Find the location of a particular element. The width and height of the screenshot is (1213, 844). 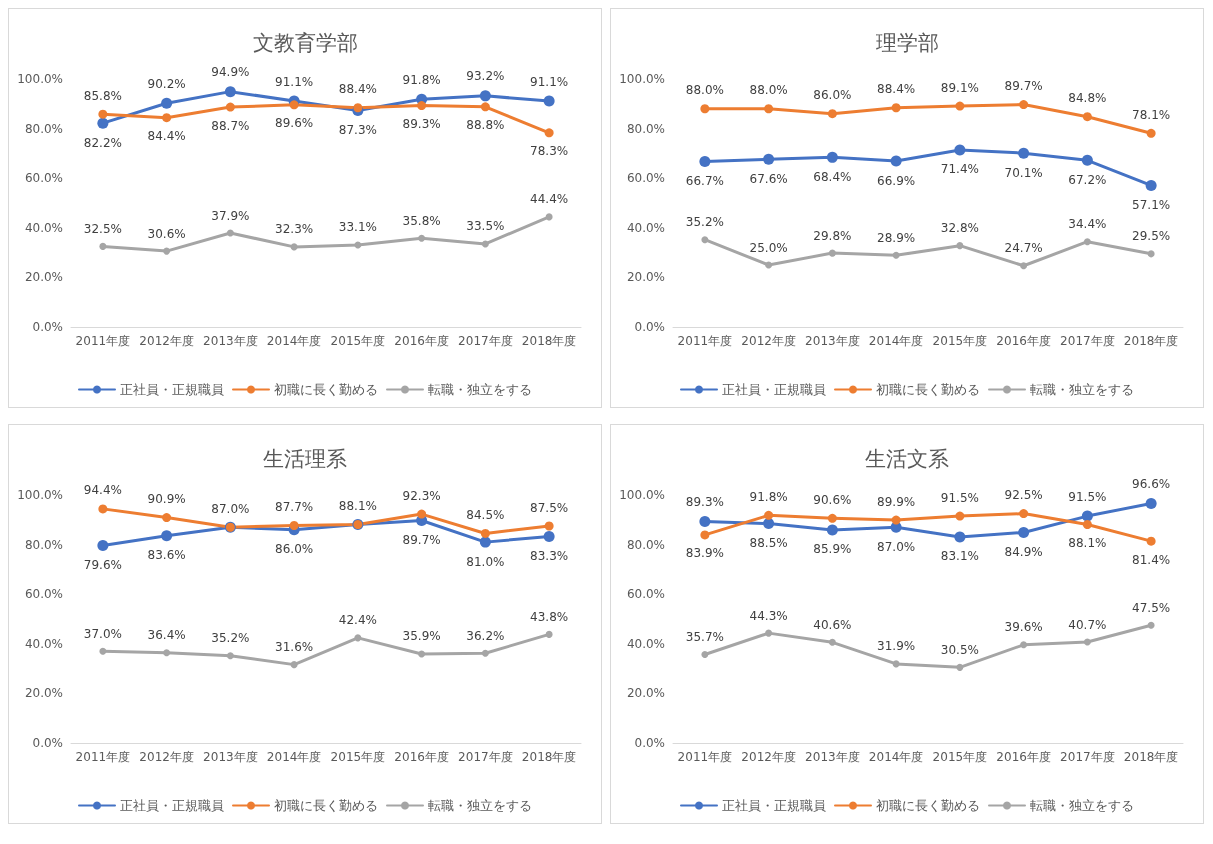

data-label: 87.5% is located at coordinates (549, 507).